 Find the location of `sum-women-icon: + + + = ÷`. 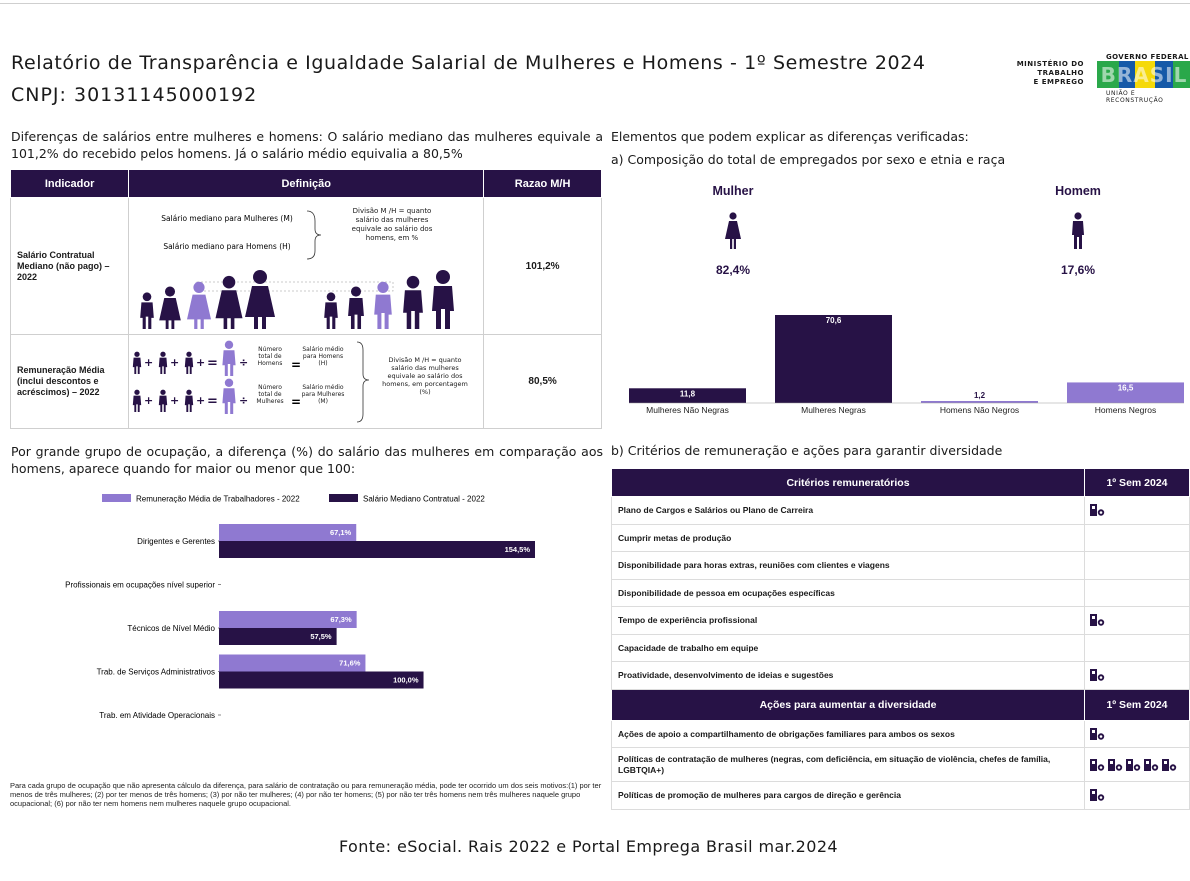

sum-women-icon: + + + = ÷ is located at coordinates (190, 396).